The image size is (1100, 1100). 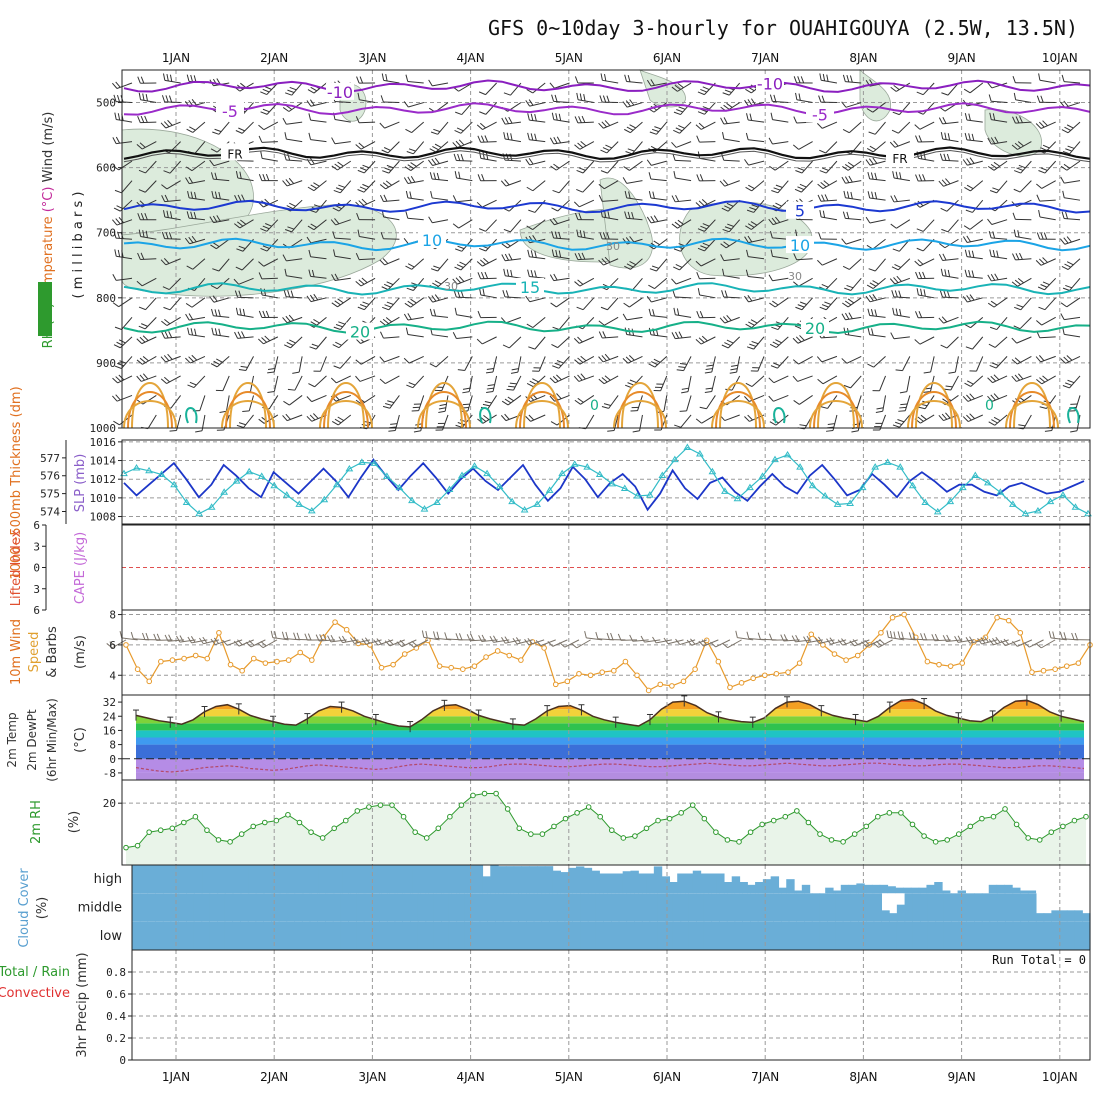 What do you see at coordinates (795, 276) in the screenshot?
I see `rh-contour-label: 30` at bounding box center [795, 276].